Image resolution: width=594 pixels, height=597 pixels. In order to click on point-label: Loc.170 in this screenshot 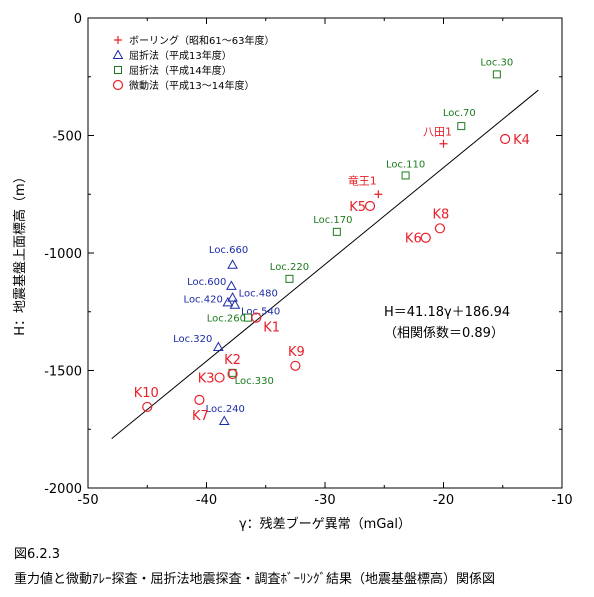, I will do `click(332, 220)`.